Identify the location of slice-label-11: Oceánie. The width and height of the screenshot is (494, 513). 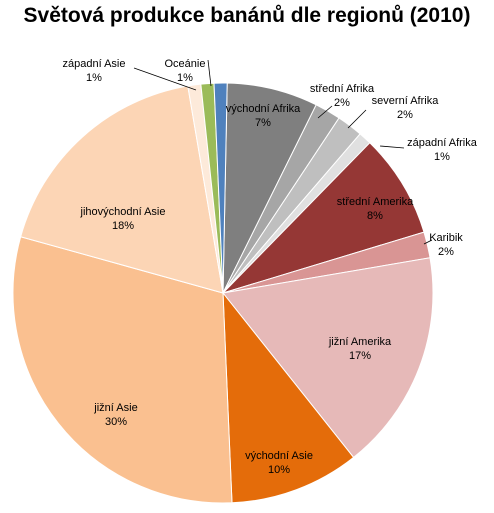
(185, 64).